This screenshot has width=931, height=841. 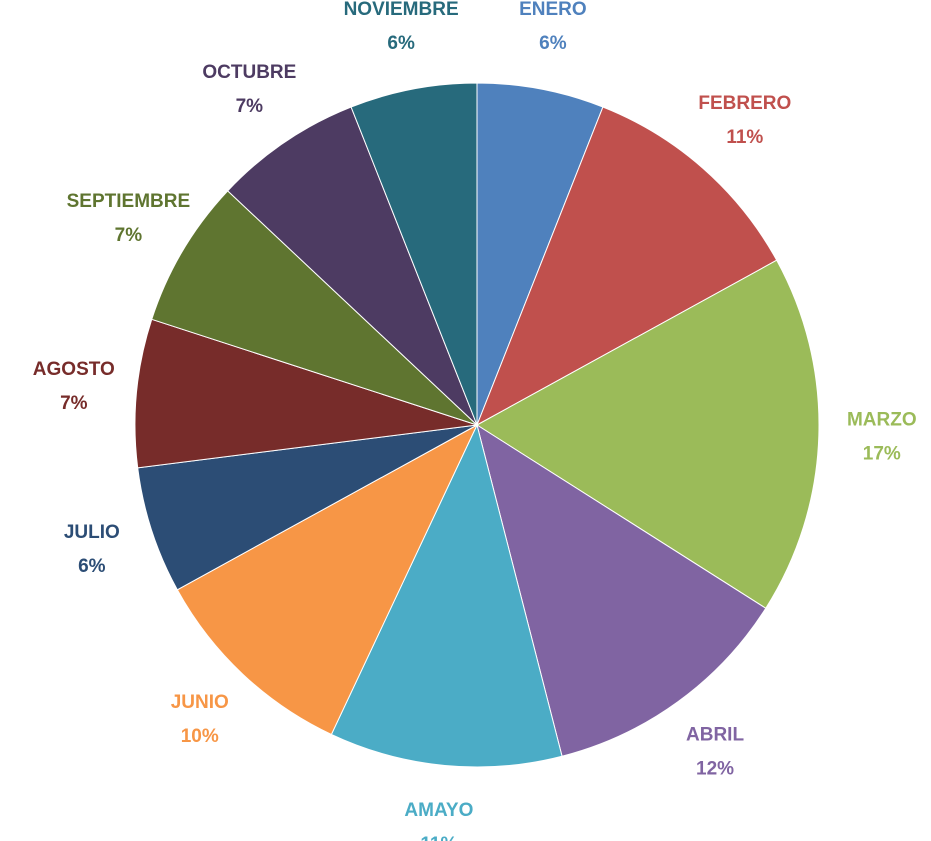 I want to click on category-label: AGOSTO, so click(x=74, y=369).